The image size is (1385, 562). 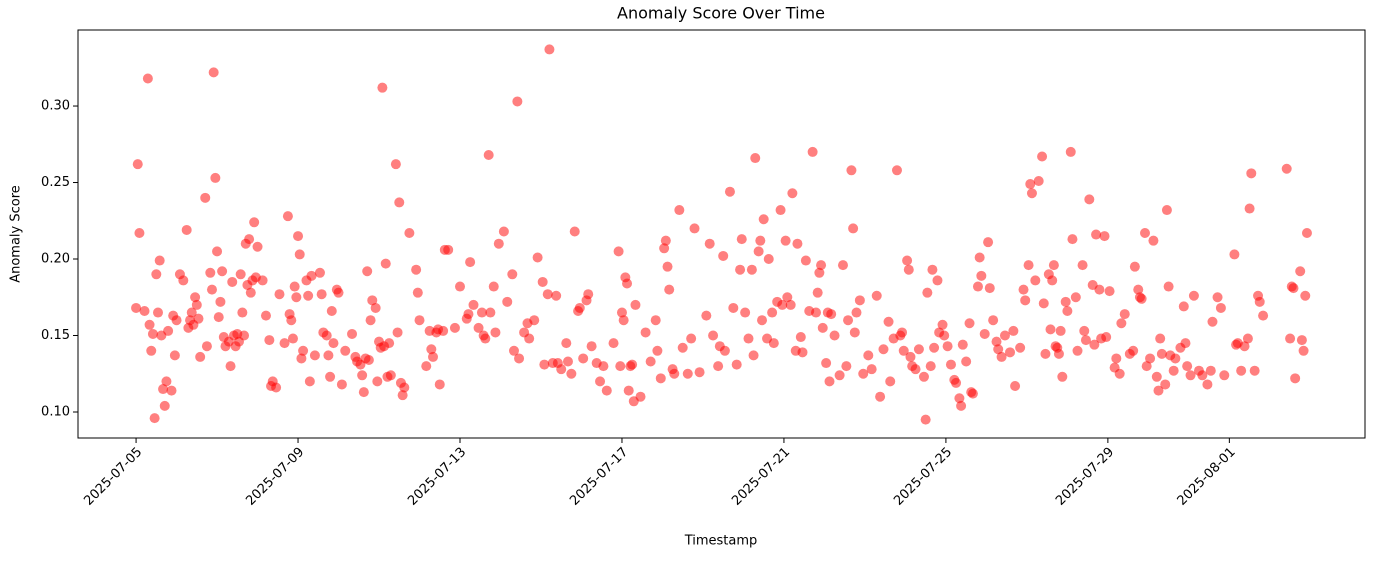 What do you see at coordinates (761, 477) in the screenshot?
I see `x-tick-label: 2025-07-21` at bounding box center [761, 477].